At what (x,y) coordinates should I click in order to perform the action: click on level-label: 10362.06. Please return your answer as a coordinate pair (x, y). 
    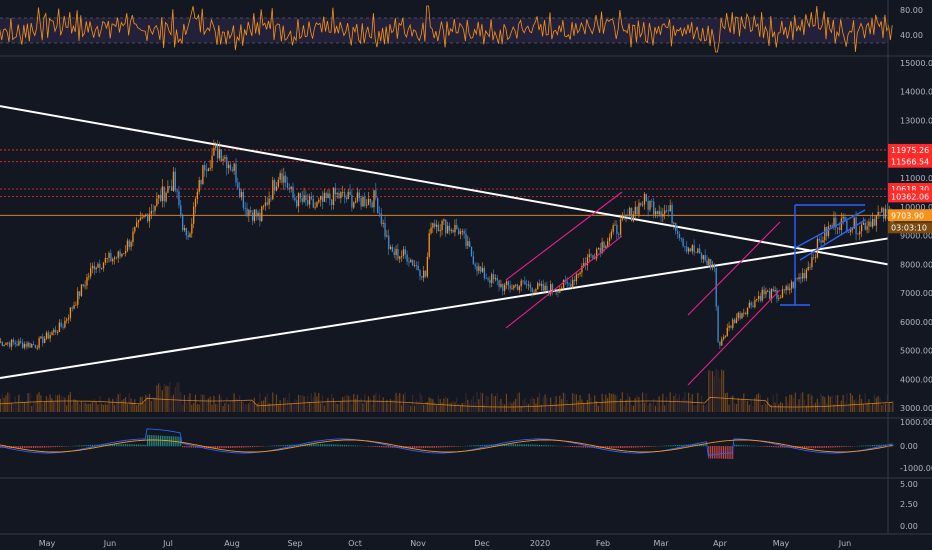
    Looking at the image, I should click on (910, 196).